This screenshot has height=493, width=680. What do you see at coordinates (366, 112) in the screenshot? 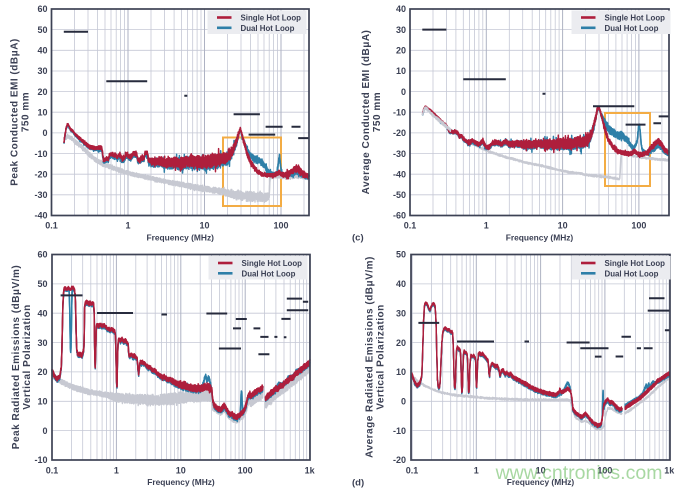
I see `svg-text: Average Conducted EMI (dBμA)` at bounding box center [366, 112].